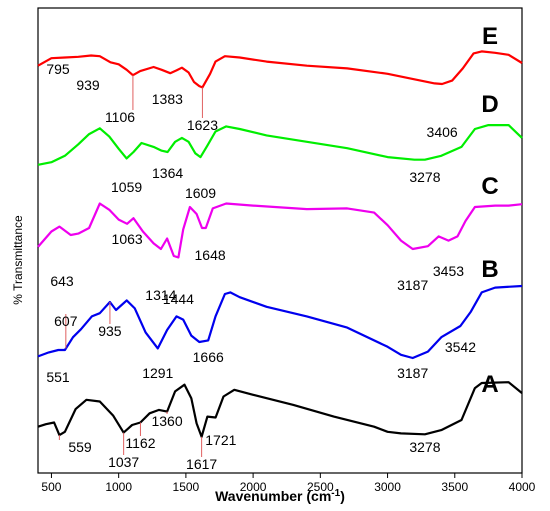 This screenshot has width=550, height=511. What do you see at coordinates (273, 496) in the screenshot?
I see `x-axis-title-text: Wavenumber (cm` at bounding box center [273, 496].